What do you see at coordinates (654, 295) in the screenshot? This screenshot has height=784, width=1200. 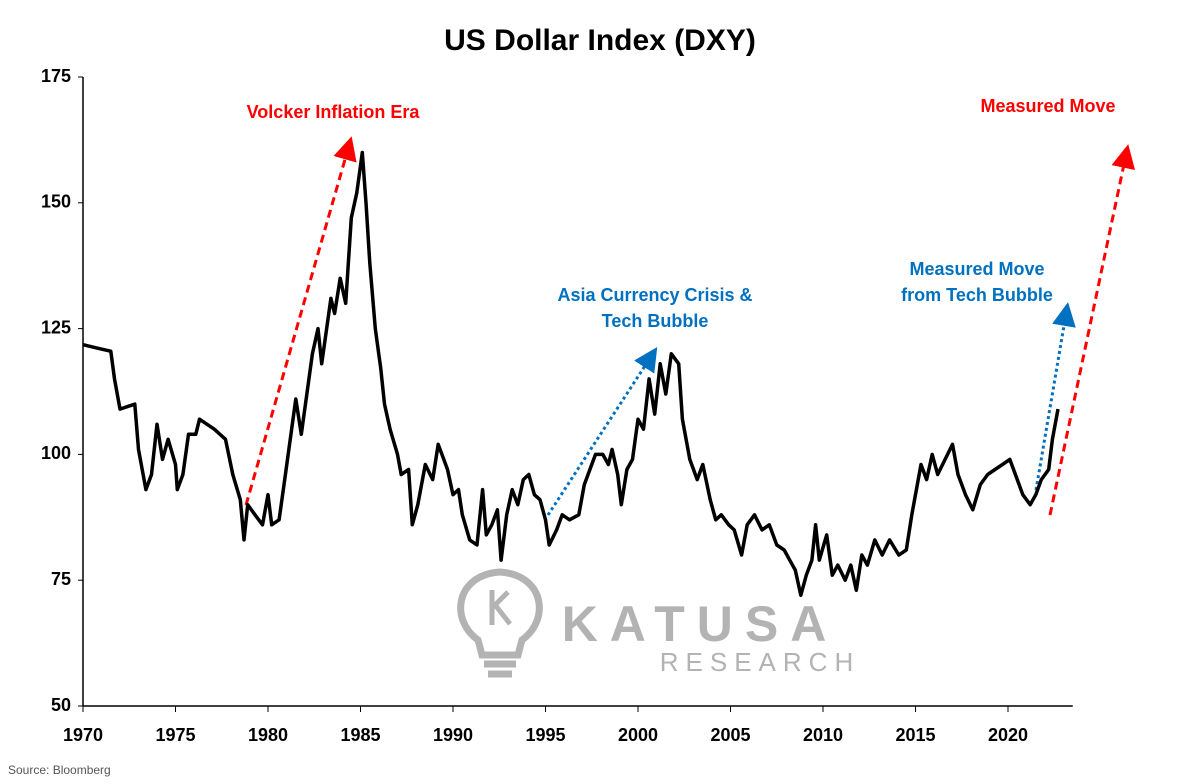 I see `annotation: Asia Currency Crisis &` at bounding box center [654, 295].